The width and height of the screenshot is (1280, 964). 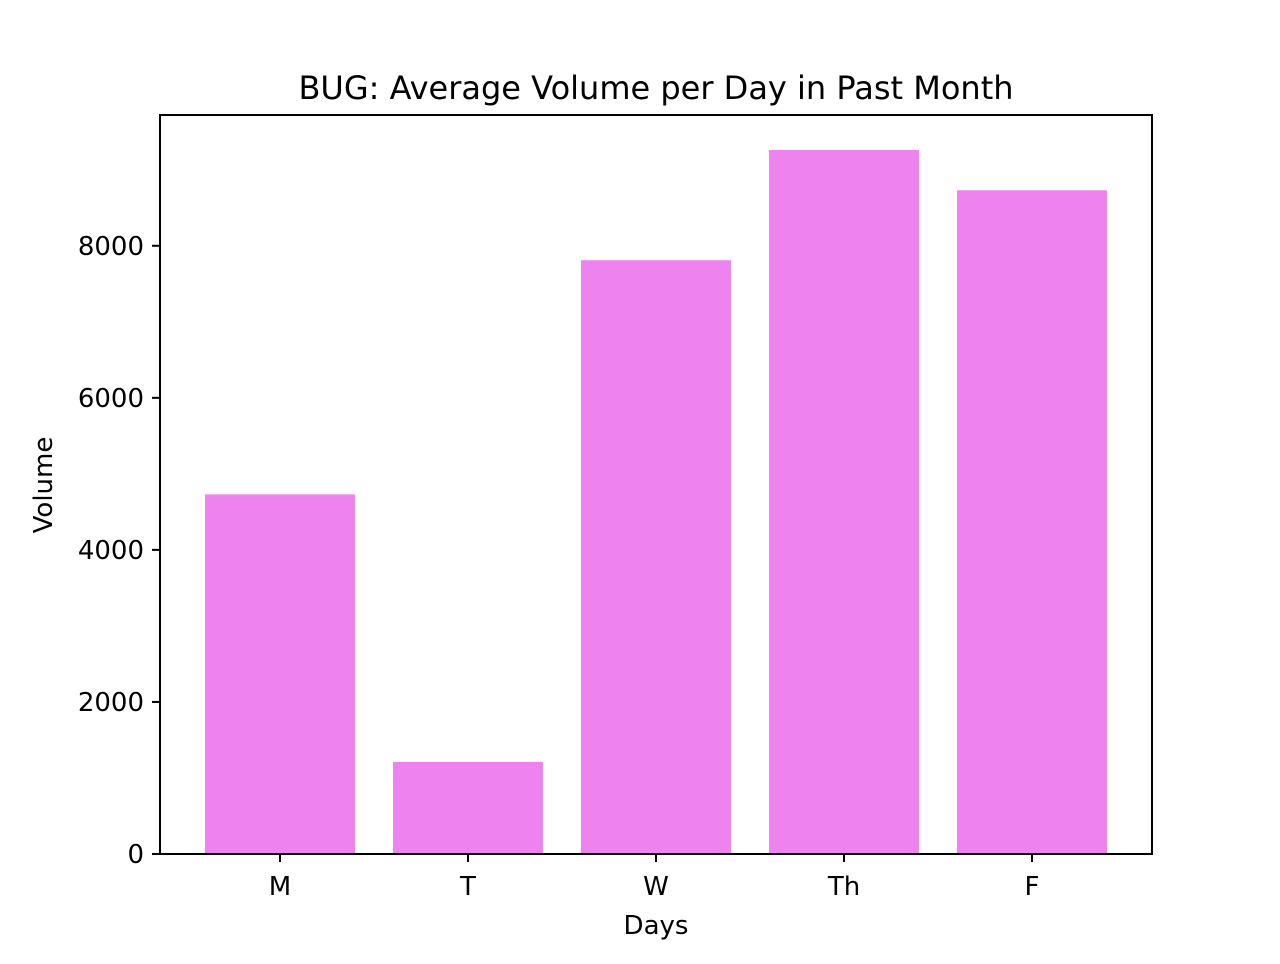 What do you see at coordinates (111, 399) in the screenshot?
I see `y-tick-label: 6000` at bounding box center [111, 399].